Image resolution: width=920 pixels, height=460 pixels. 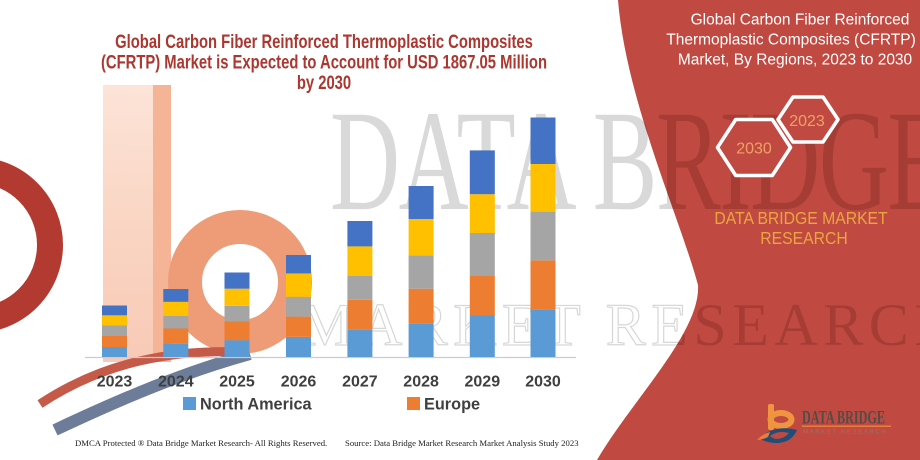 What do you see at coordinates (800, 20) in the screenshot?
I see `svg-text: Global Carbon Fiber Reinforced` at bounding box center [800, 20].